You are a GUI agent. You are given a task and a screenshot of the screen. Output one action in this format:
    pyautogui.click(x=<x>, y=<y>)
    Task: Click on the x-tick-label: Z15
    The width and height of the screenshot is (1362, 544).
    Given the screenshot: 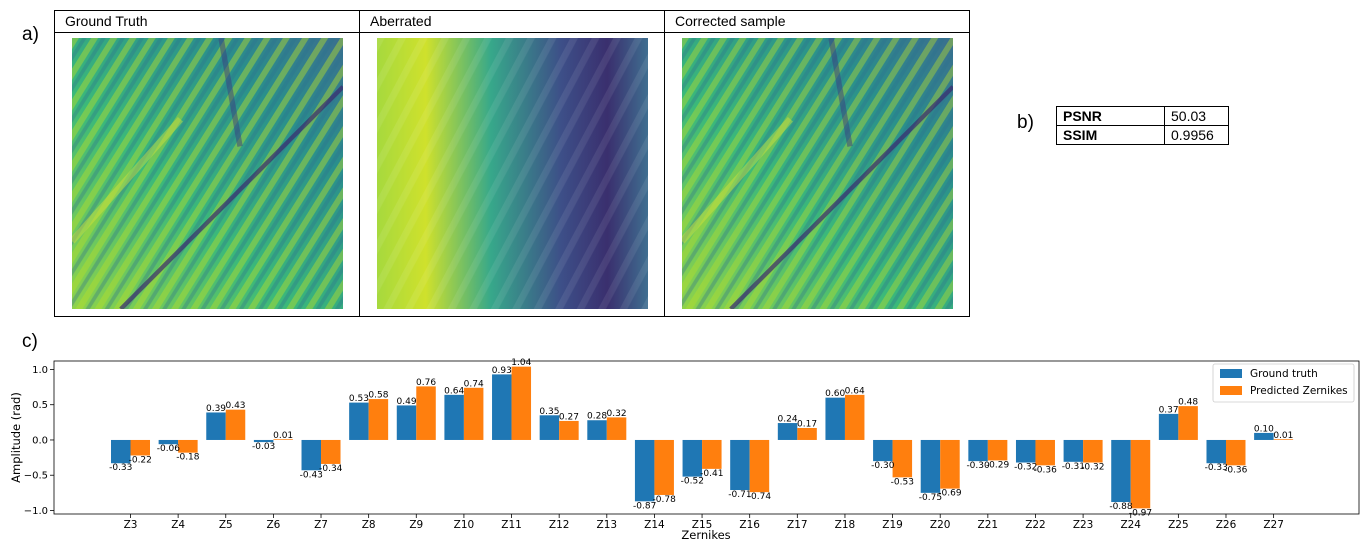 What is the action you would take?
    pyautogui.click(x=702, y=525)
    